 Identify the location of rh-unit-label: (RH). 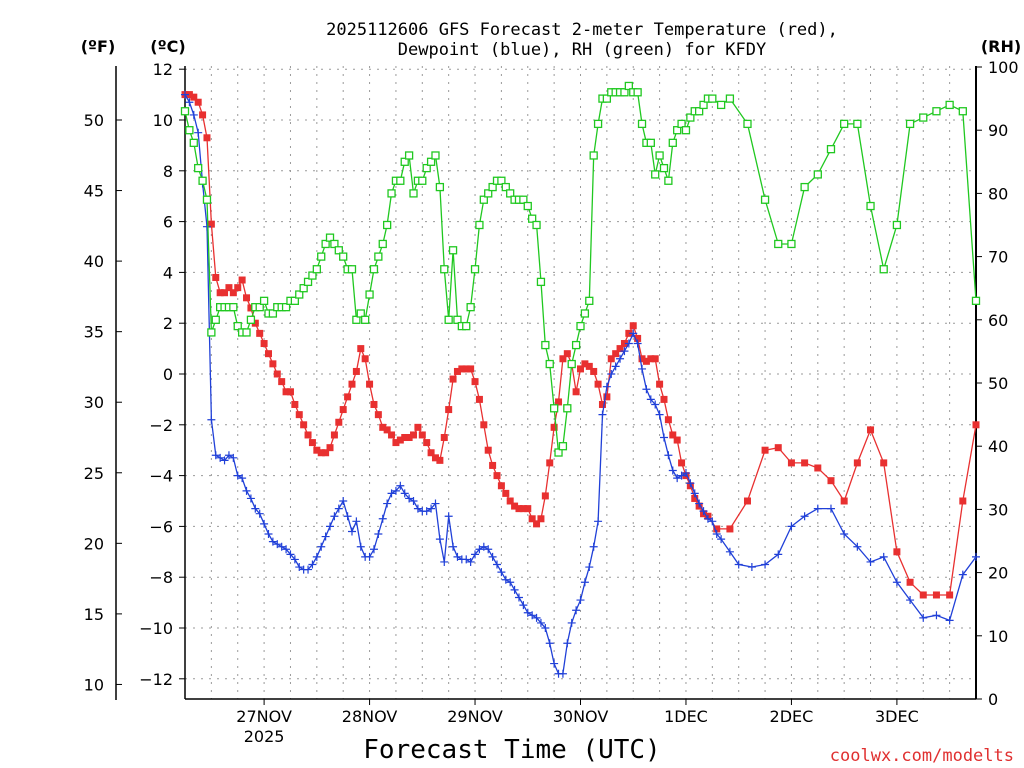
(1001, 46).